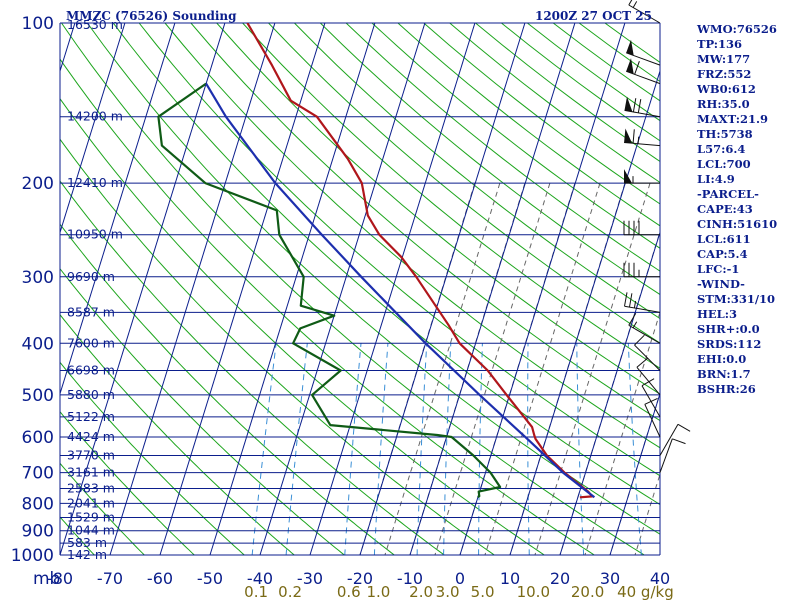 Image resolution: width=800 pixels, height=600 pixels. I want to click on height-label: 5122 m, so click(91, 416).